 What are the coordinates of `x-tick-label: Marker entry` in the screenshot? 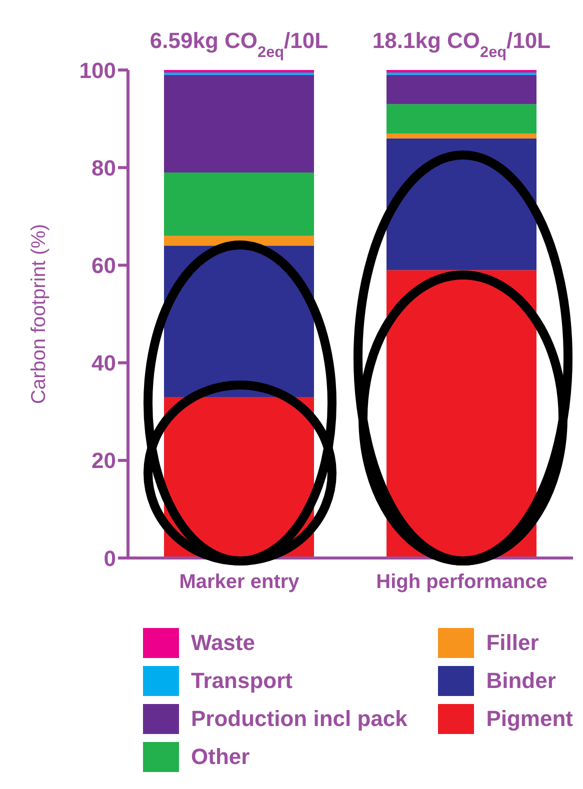 It's located at (239, 582).